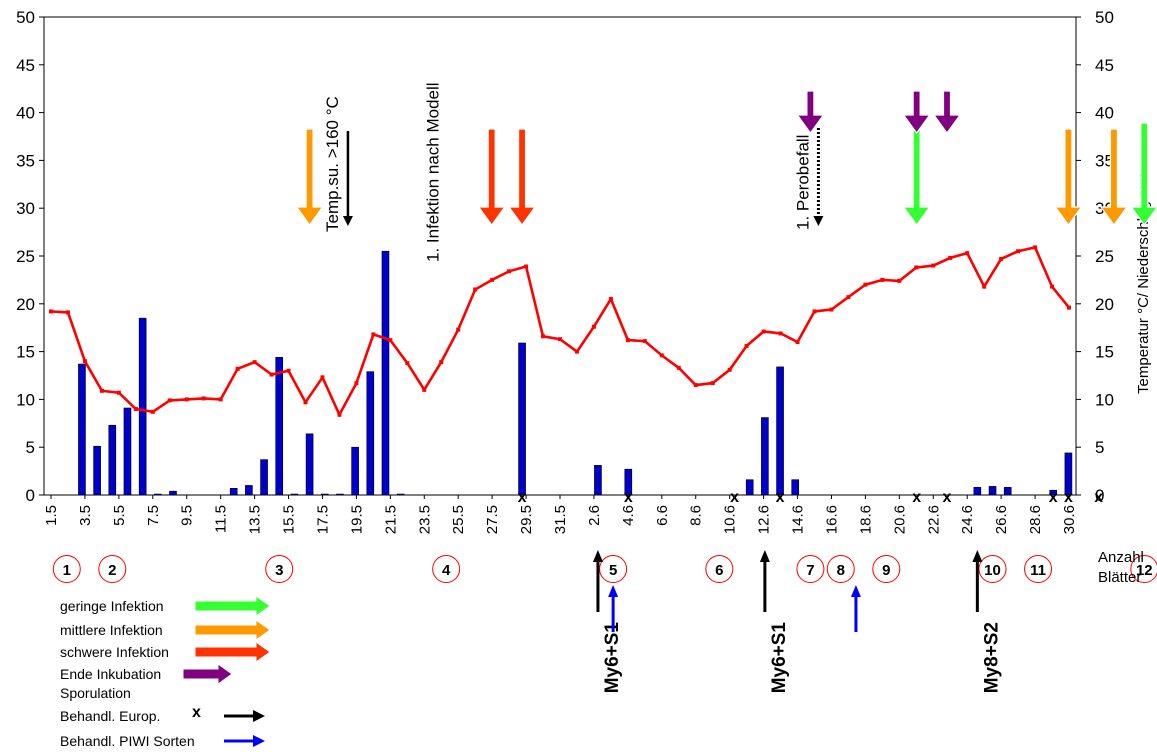  What do you see at coordinates (798, 519) in the screenshot?
I see `x-axis-tick-label: 14.6` at bounding box center [798, 519].